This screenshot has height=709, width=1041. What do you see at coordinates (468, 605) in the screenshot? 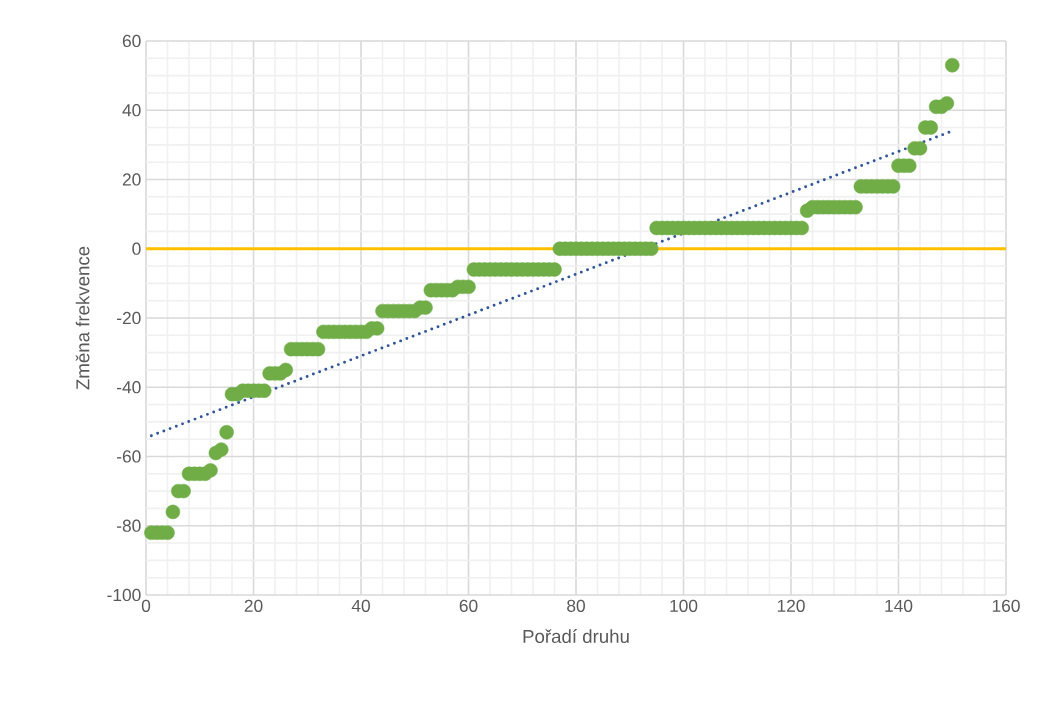
I see `x-tick-label: 60` at bounding box center [468, 605].